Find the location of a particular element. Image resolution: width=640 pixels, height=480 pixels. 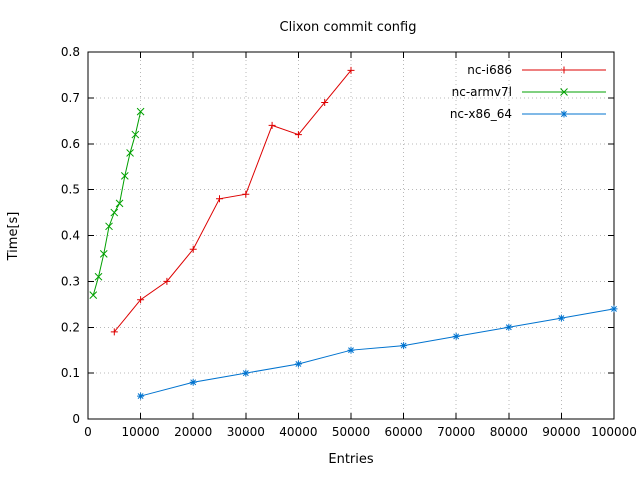

y-tick-label: 0.1 is located at coordinates (70, 373).